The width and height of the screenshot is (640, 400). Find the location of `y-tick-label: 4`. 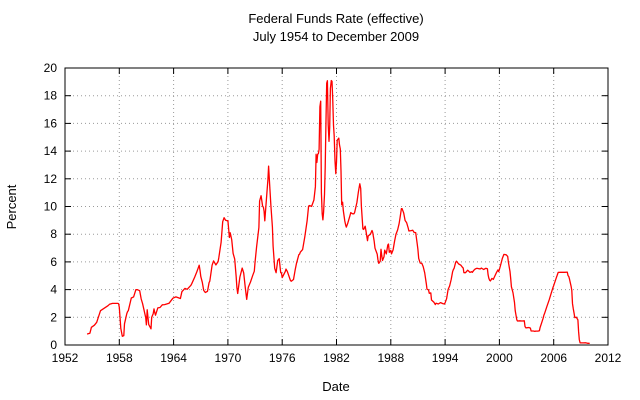

y-tick-label: 4 is located at coordinates (53, 290).